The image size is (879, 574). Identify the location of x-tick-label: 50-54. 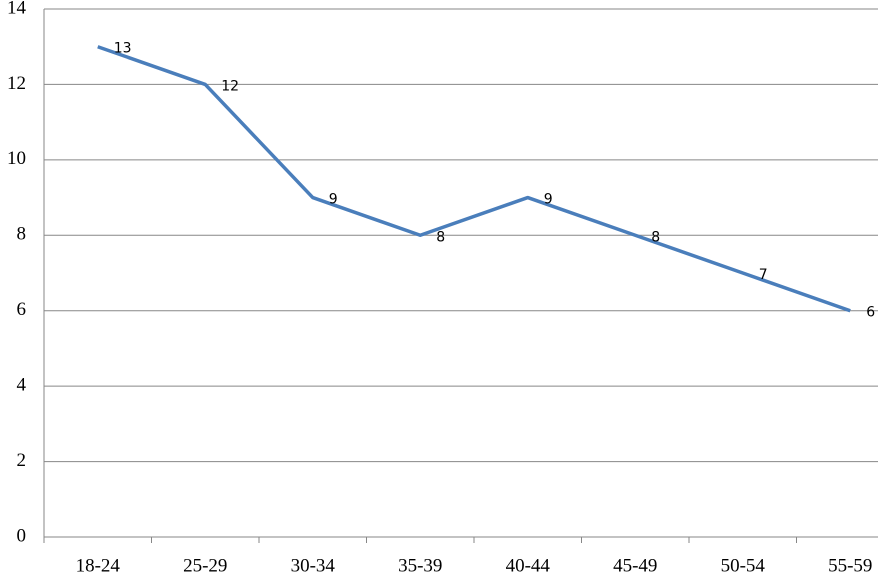
(743, 564).